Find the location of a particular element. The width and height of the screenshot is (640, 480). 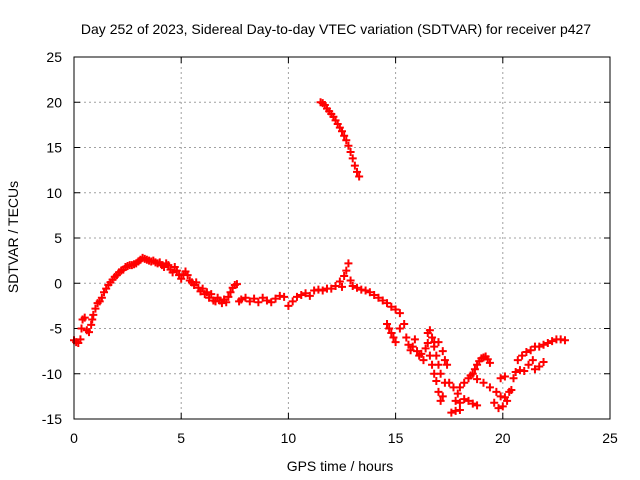

y-tick-label: -15 is located at coordinates (52, 419).